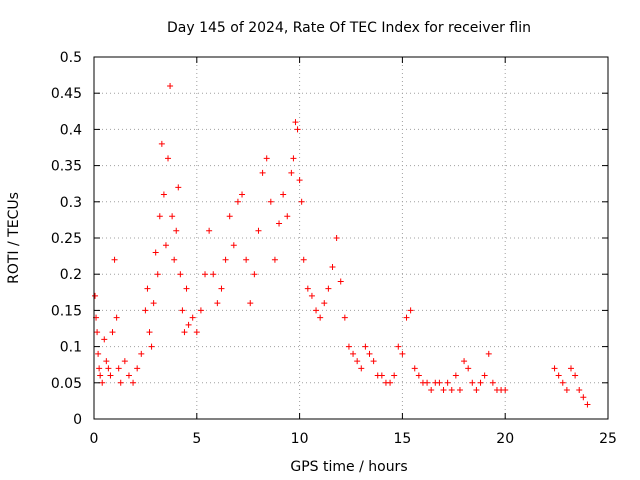 The width and height of the screenshot is (640, 480). Describe the element at coordinates (505, 439) in the screenshot. I see `x-tick-label: 20` at that location.